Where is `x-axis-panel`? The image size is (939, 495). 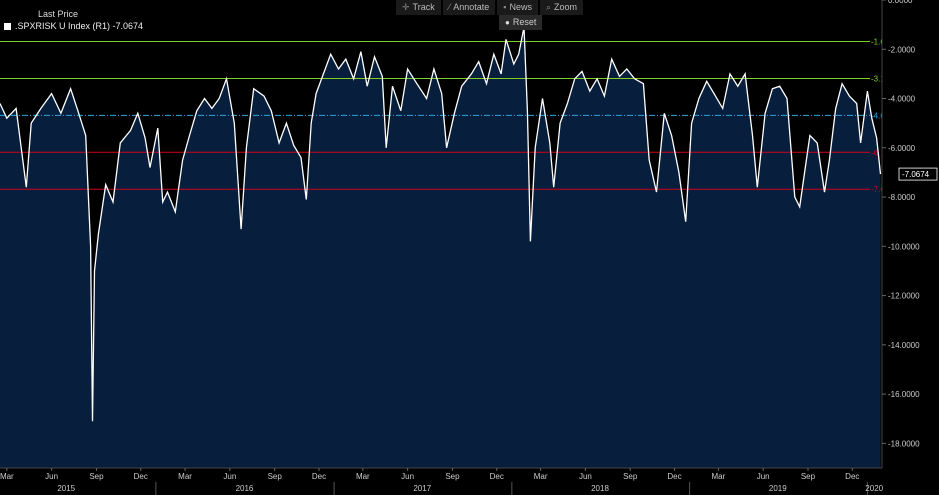 x-axis-panel is located at coordinates (469, 481).